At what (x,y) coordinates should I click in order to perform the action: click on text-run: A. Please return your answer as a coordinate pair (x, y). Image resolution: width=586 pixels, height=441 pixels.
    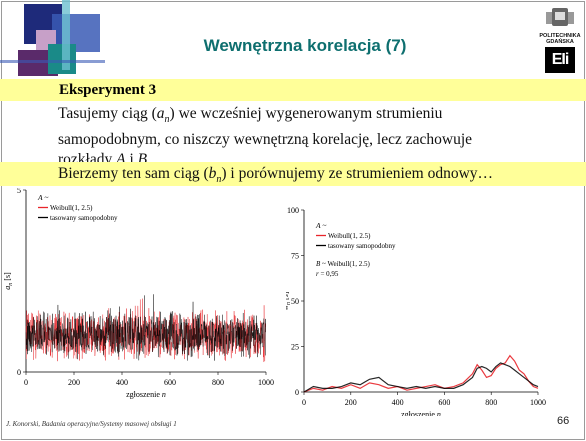
    Looking at the image, I should click on (121, 160).